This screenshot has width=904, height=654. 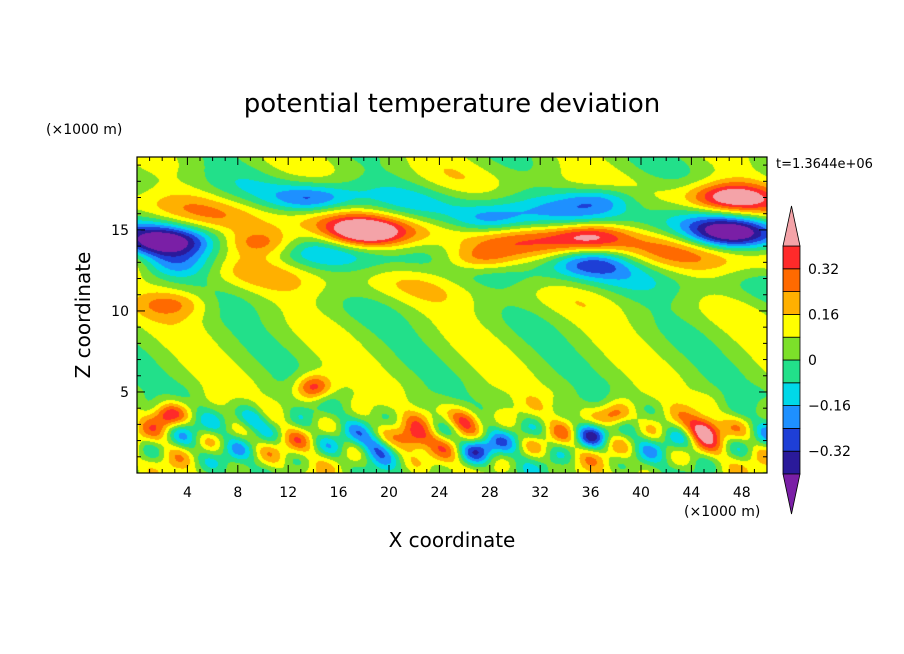 I want to click on x-tick-label: 32, so click(x=540, y=493).